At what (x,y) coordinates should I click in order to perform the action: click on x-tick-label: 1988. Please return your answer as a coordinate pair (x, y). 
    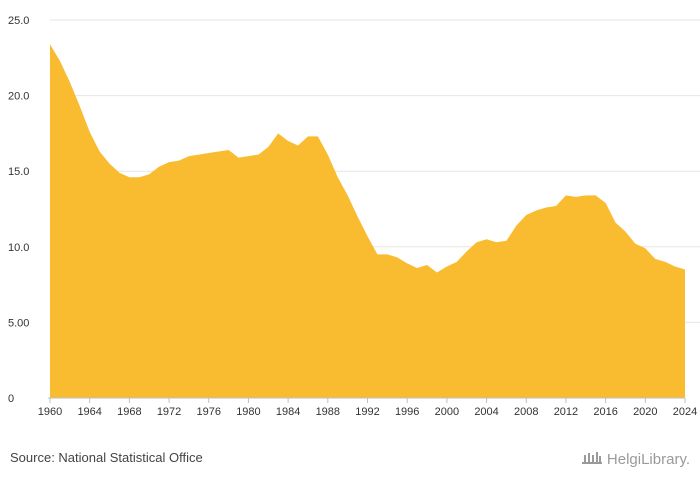
    Looking at the image, I should click on (328, 412).